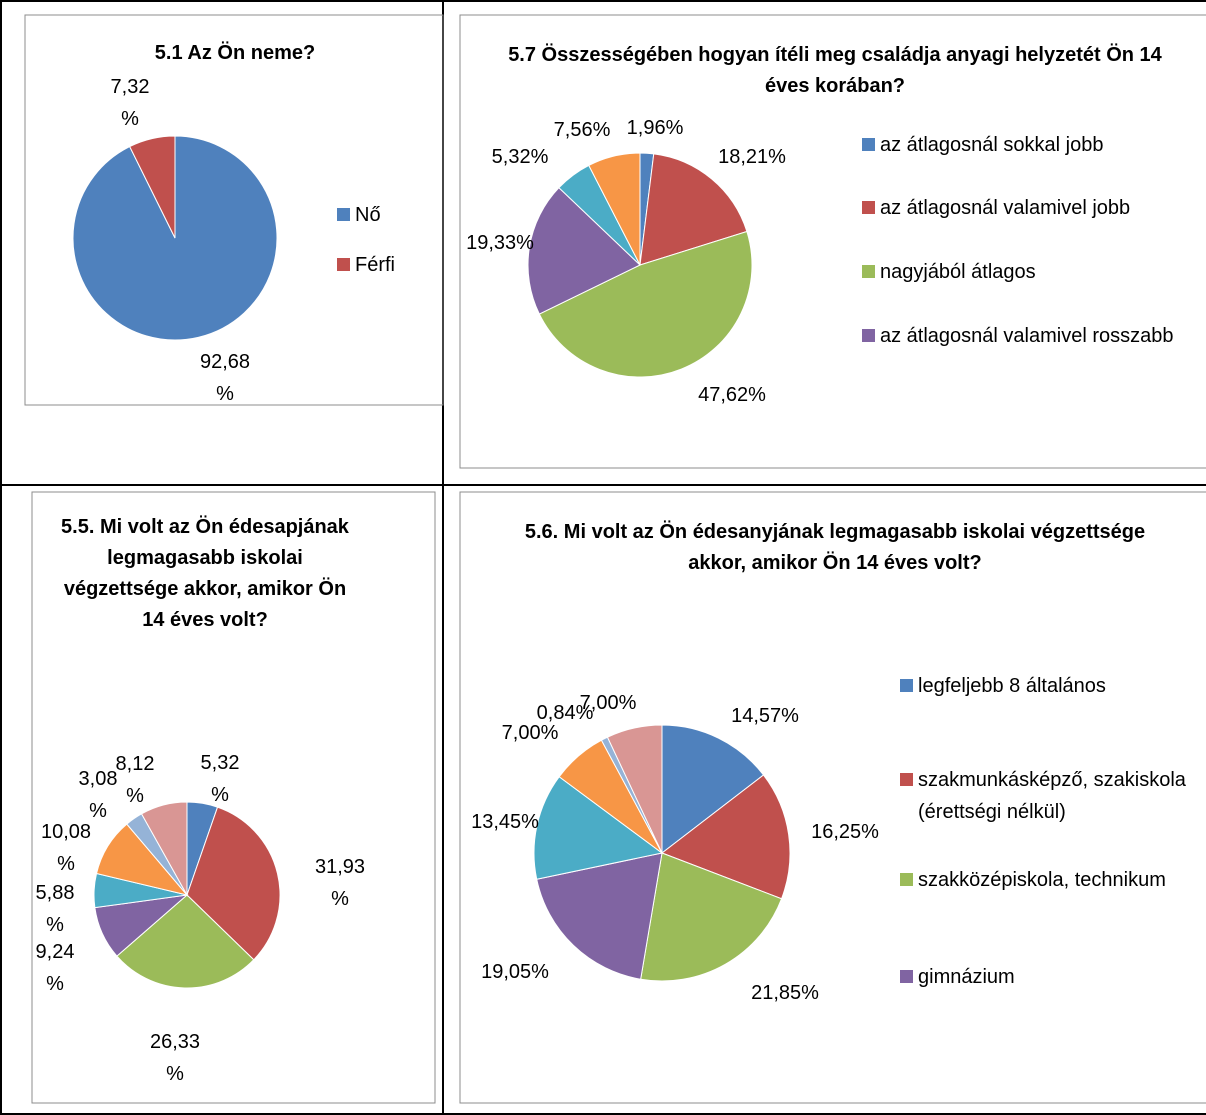 Image resolution: width=1206 pixels, height=1115 pixels. I want to click on data-label: 3,08 %, so click(98, 795).